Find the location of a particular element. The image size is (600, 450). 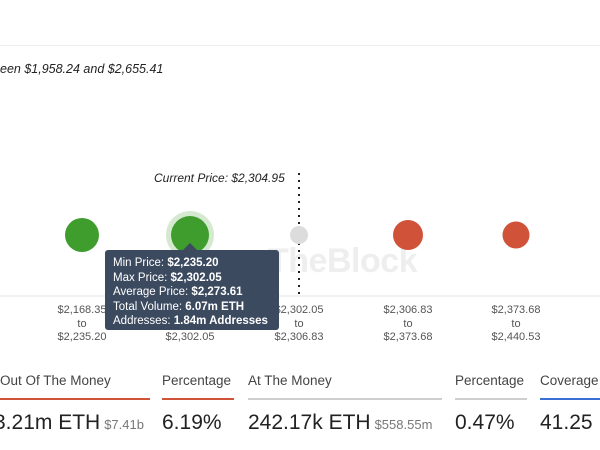

x-tick-label: $2,168.35 to $2,235.20 is located at coordinates (82, 324).